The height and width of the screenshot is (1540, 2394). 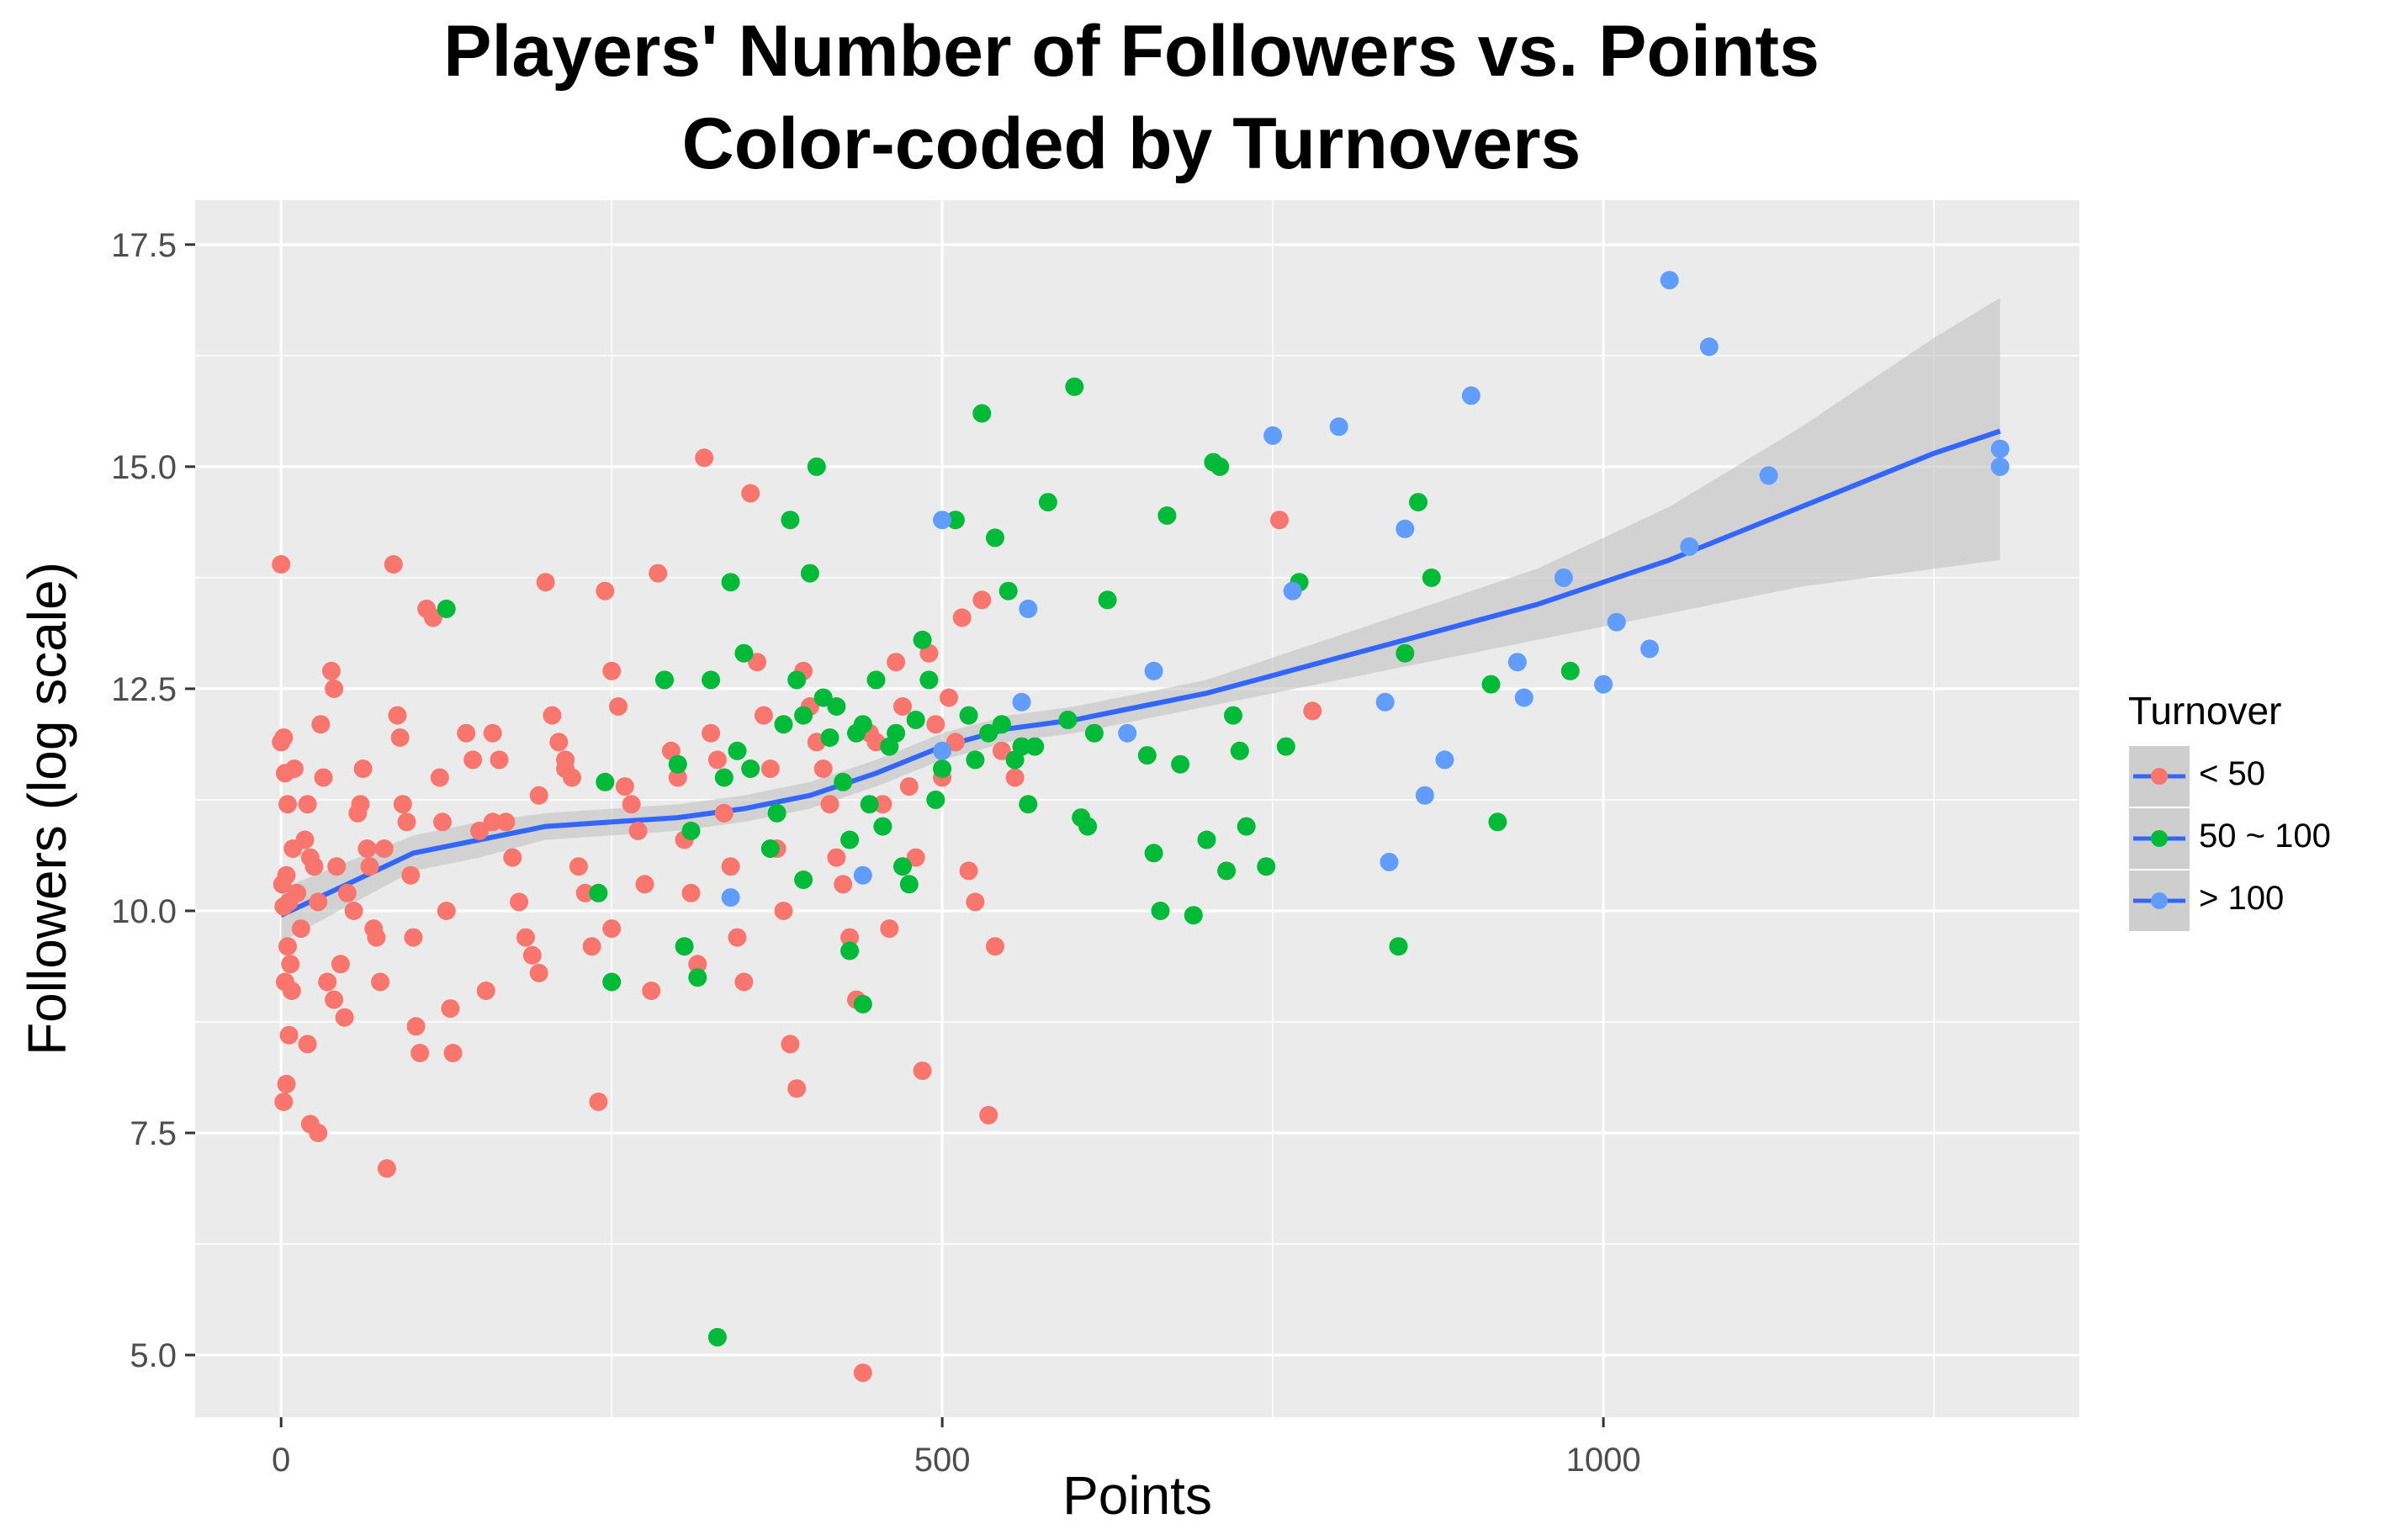 What do you see at coordinates (1131, 51) in the screenshot?
I see `chart-title: Players' Number of Followers vs. Points` at bounding box center [1131, 51].